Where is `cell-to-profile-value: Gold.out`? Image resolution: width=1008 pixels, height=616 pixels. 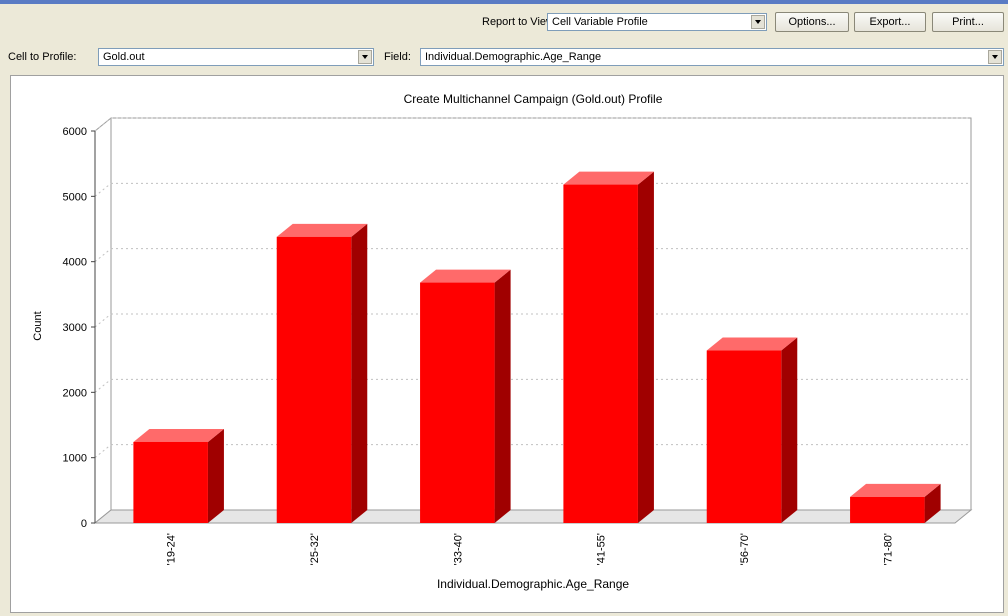 cell-to-profile-value: Gold.out is located at coordinates (124, 57).